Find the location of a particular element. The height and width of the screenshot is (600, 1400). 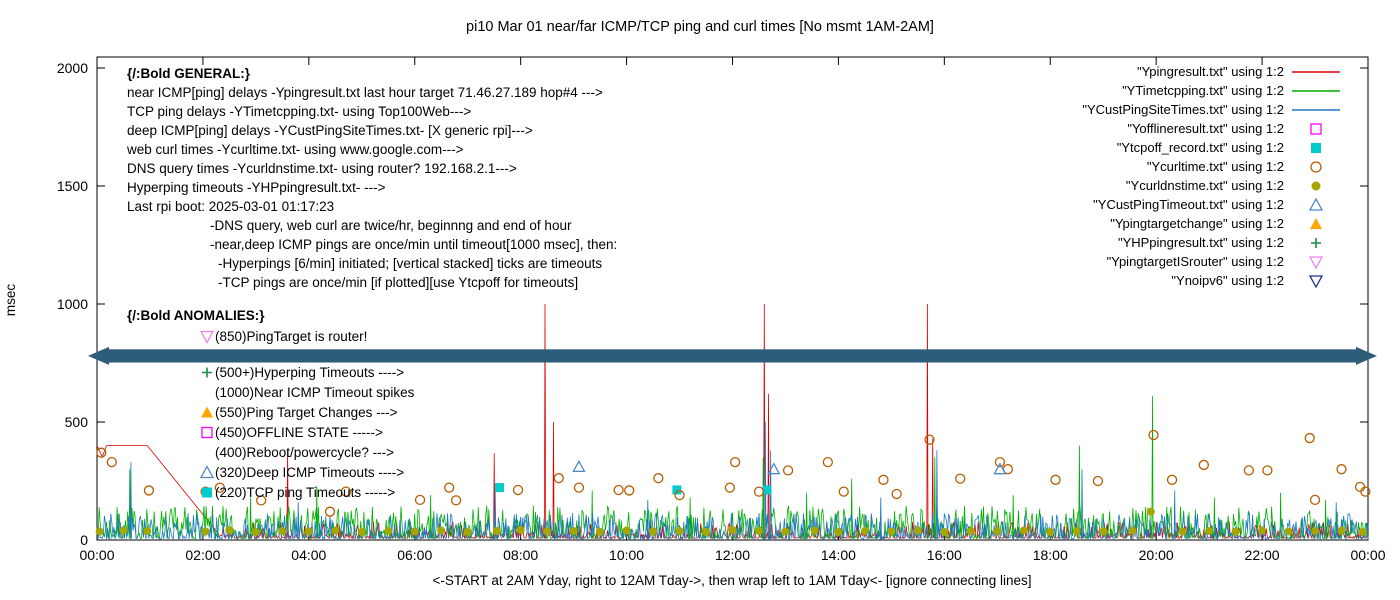

legend-entry: "Ycurltime.txt" using 1:2 is located at coordinates (1234, 166).